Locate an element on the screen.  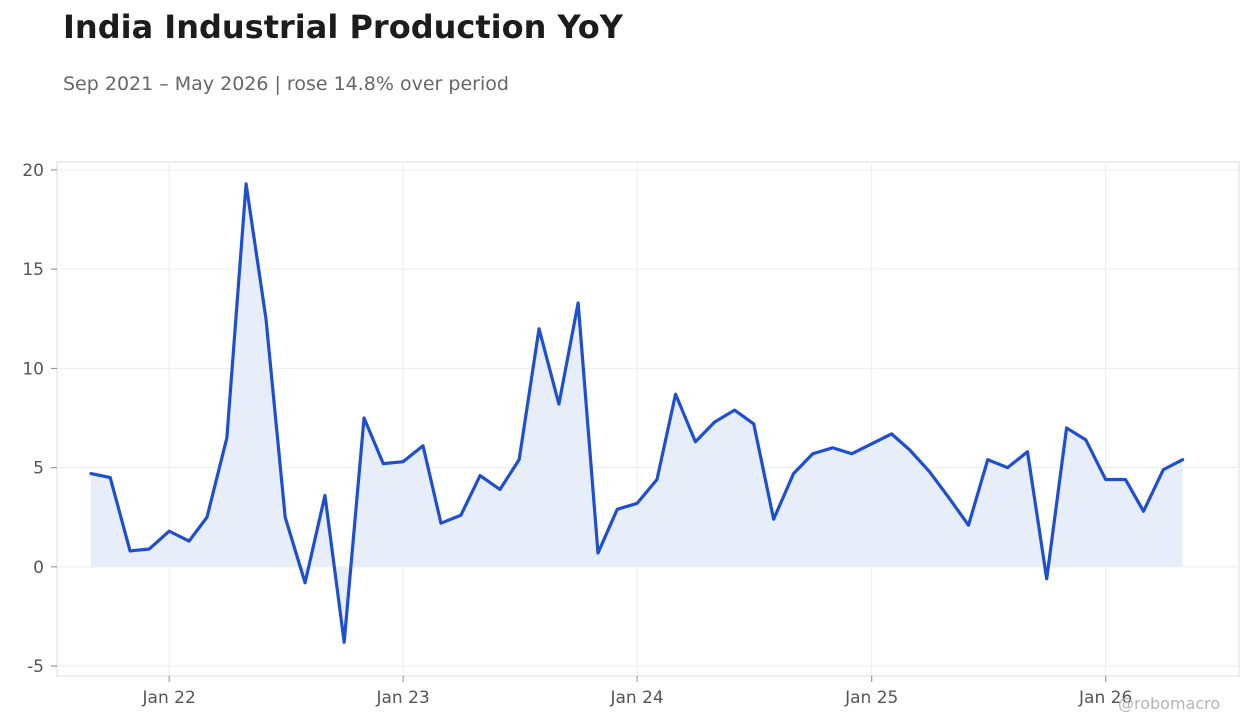
x-axis-ticks: Jan 22 Jan 23 Jan 24 Jan 25 Jan 26 is located at coordinates (637, 692).